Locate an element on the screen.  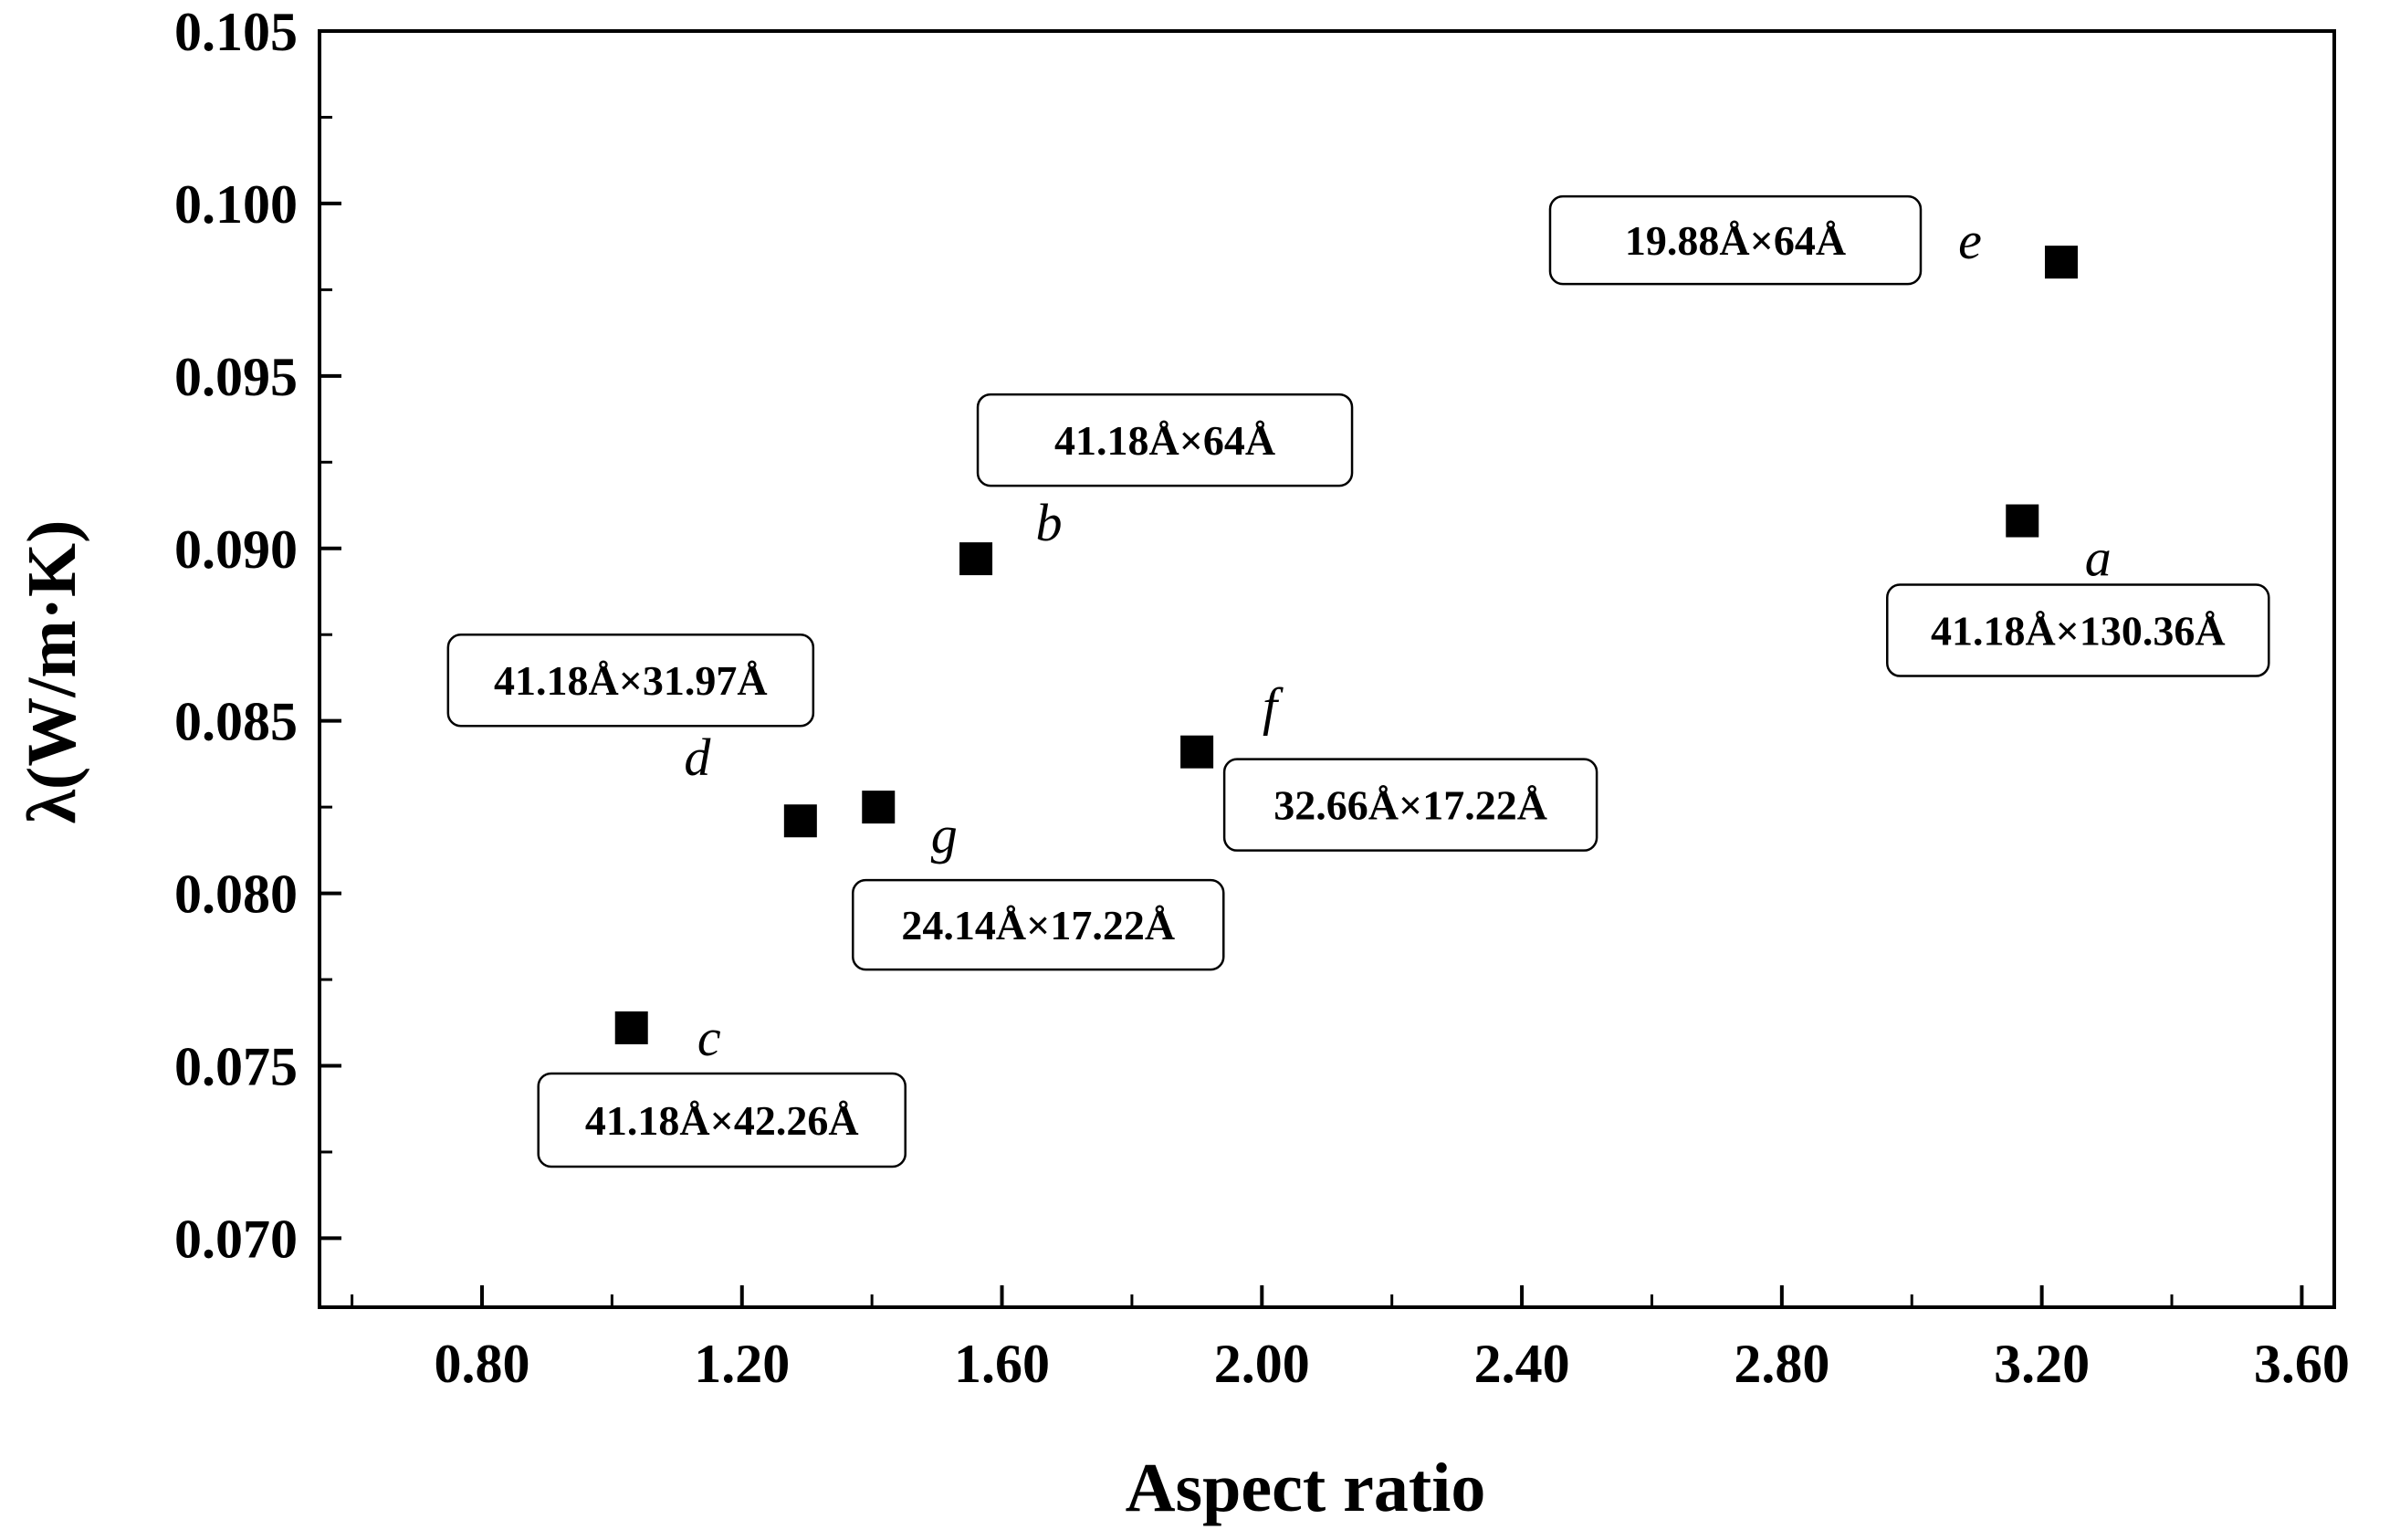
point-letter-d: d is located at coordinates (697, 757).